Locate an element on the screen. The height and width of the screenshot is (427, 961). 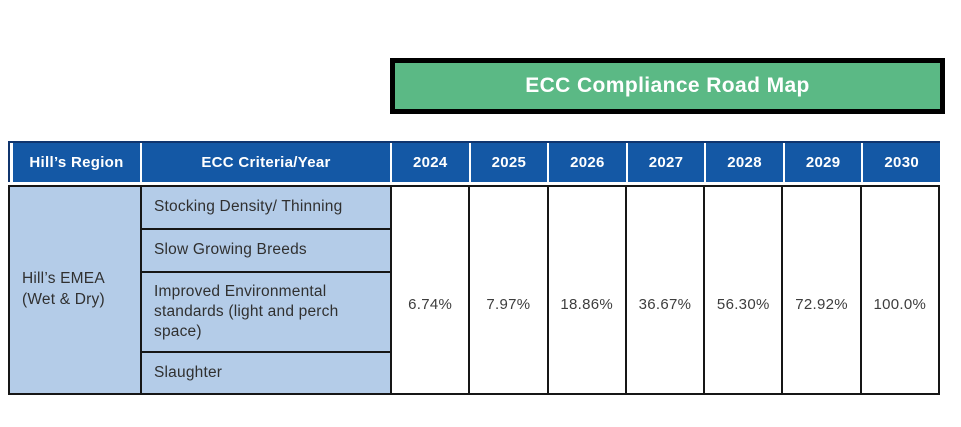
value-cell-2025: 7.97% is located at coordinates (508, 290).